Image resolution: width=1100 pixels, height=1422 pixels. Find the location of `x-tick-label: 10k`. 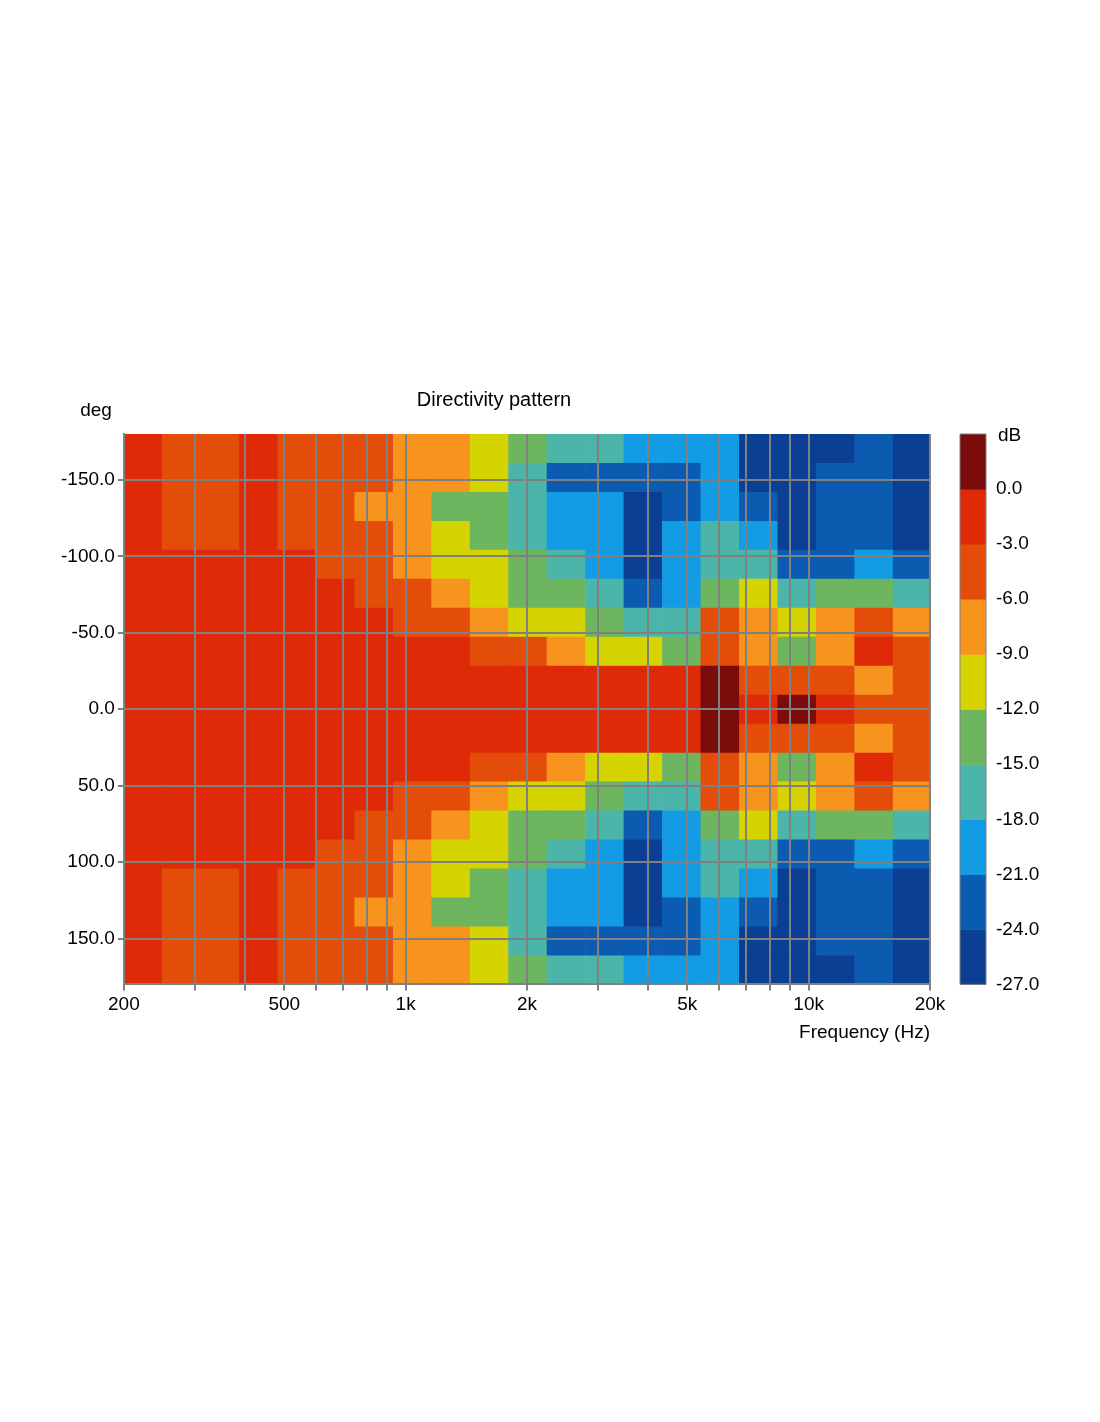

x-tick-label: 10k is located at coordinates (809, 1004).